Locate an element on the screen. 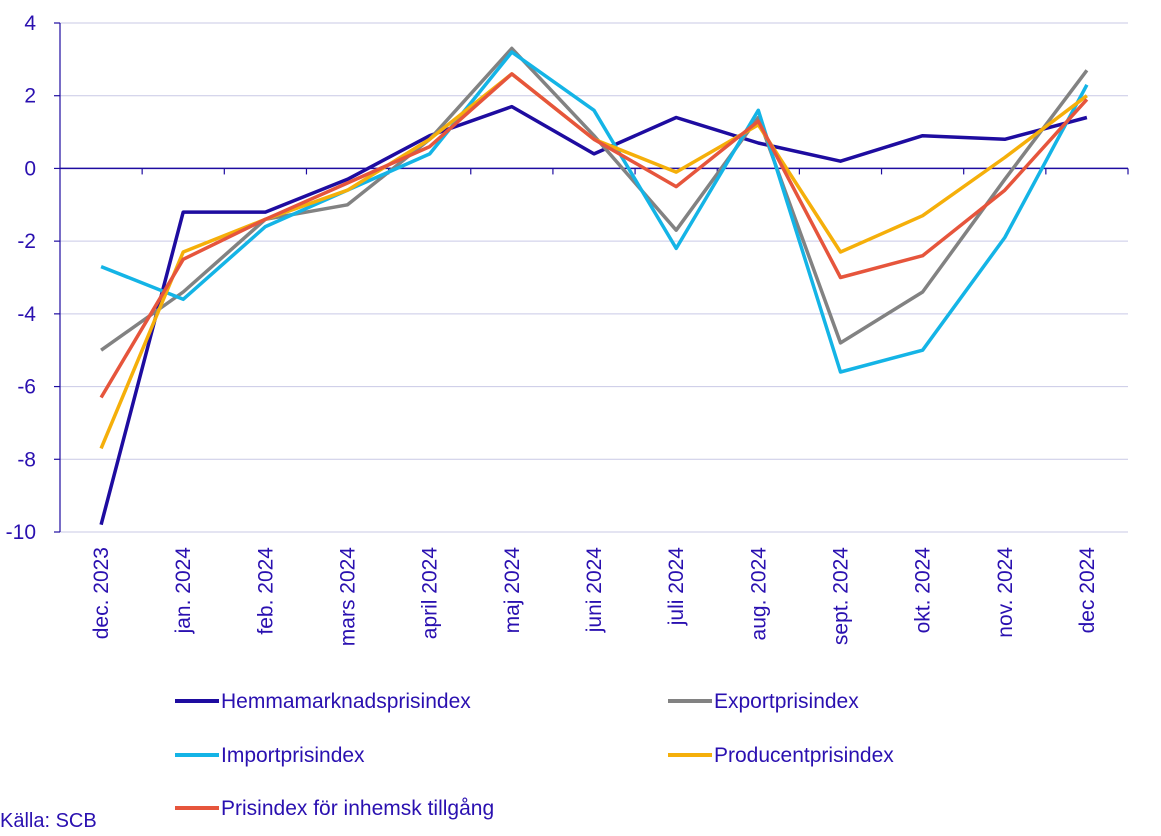  x-tick-label: juli 2024 is located at coordinates (676, 587).